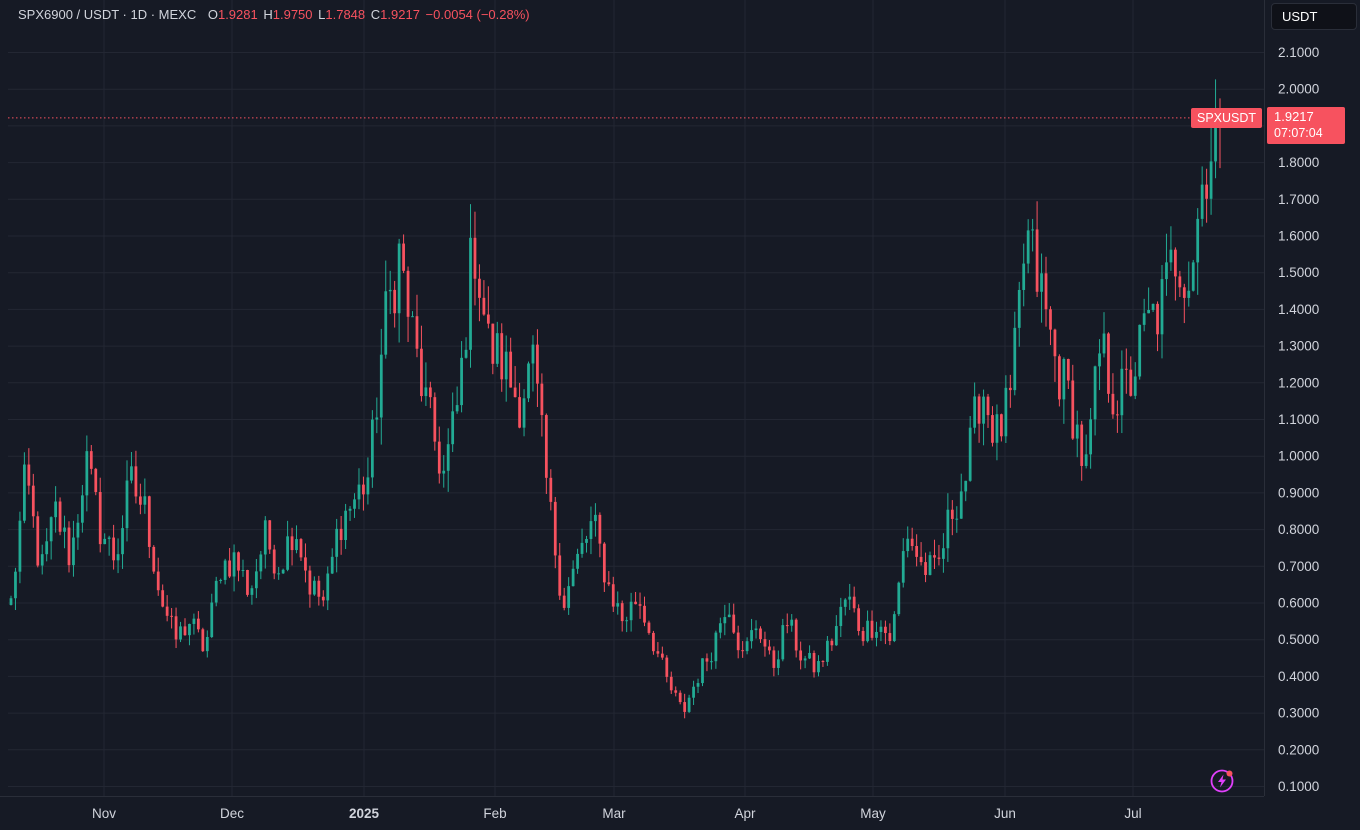  Describe the element at coordinates (1298, 236) in the screenshot. I see `y-tick-label: 1.6000` at that location.